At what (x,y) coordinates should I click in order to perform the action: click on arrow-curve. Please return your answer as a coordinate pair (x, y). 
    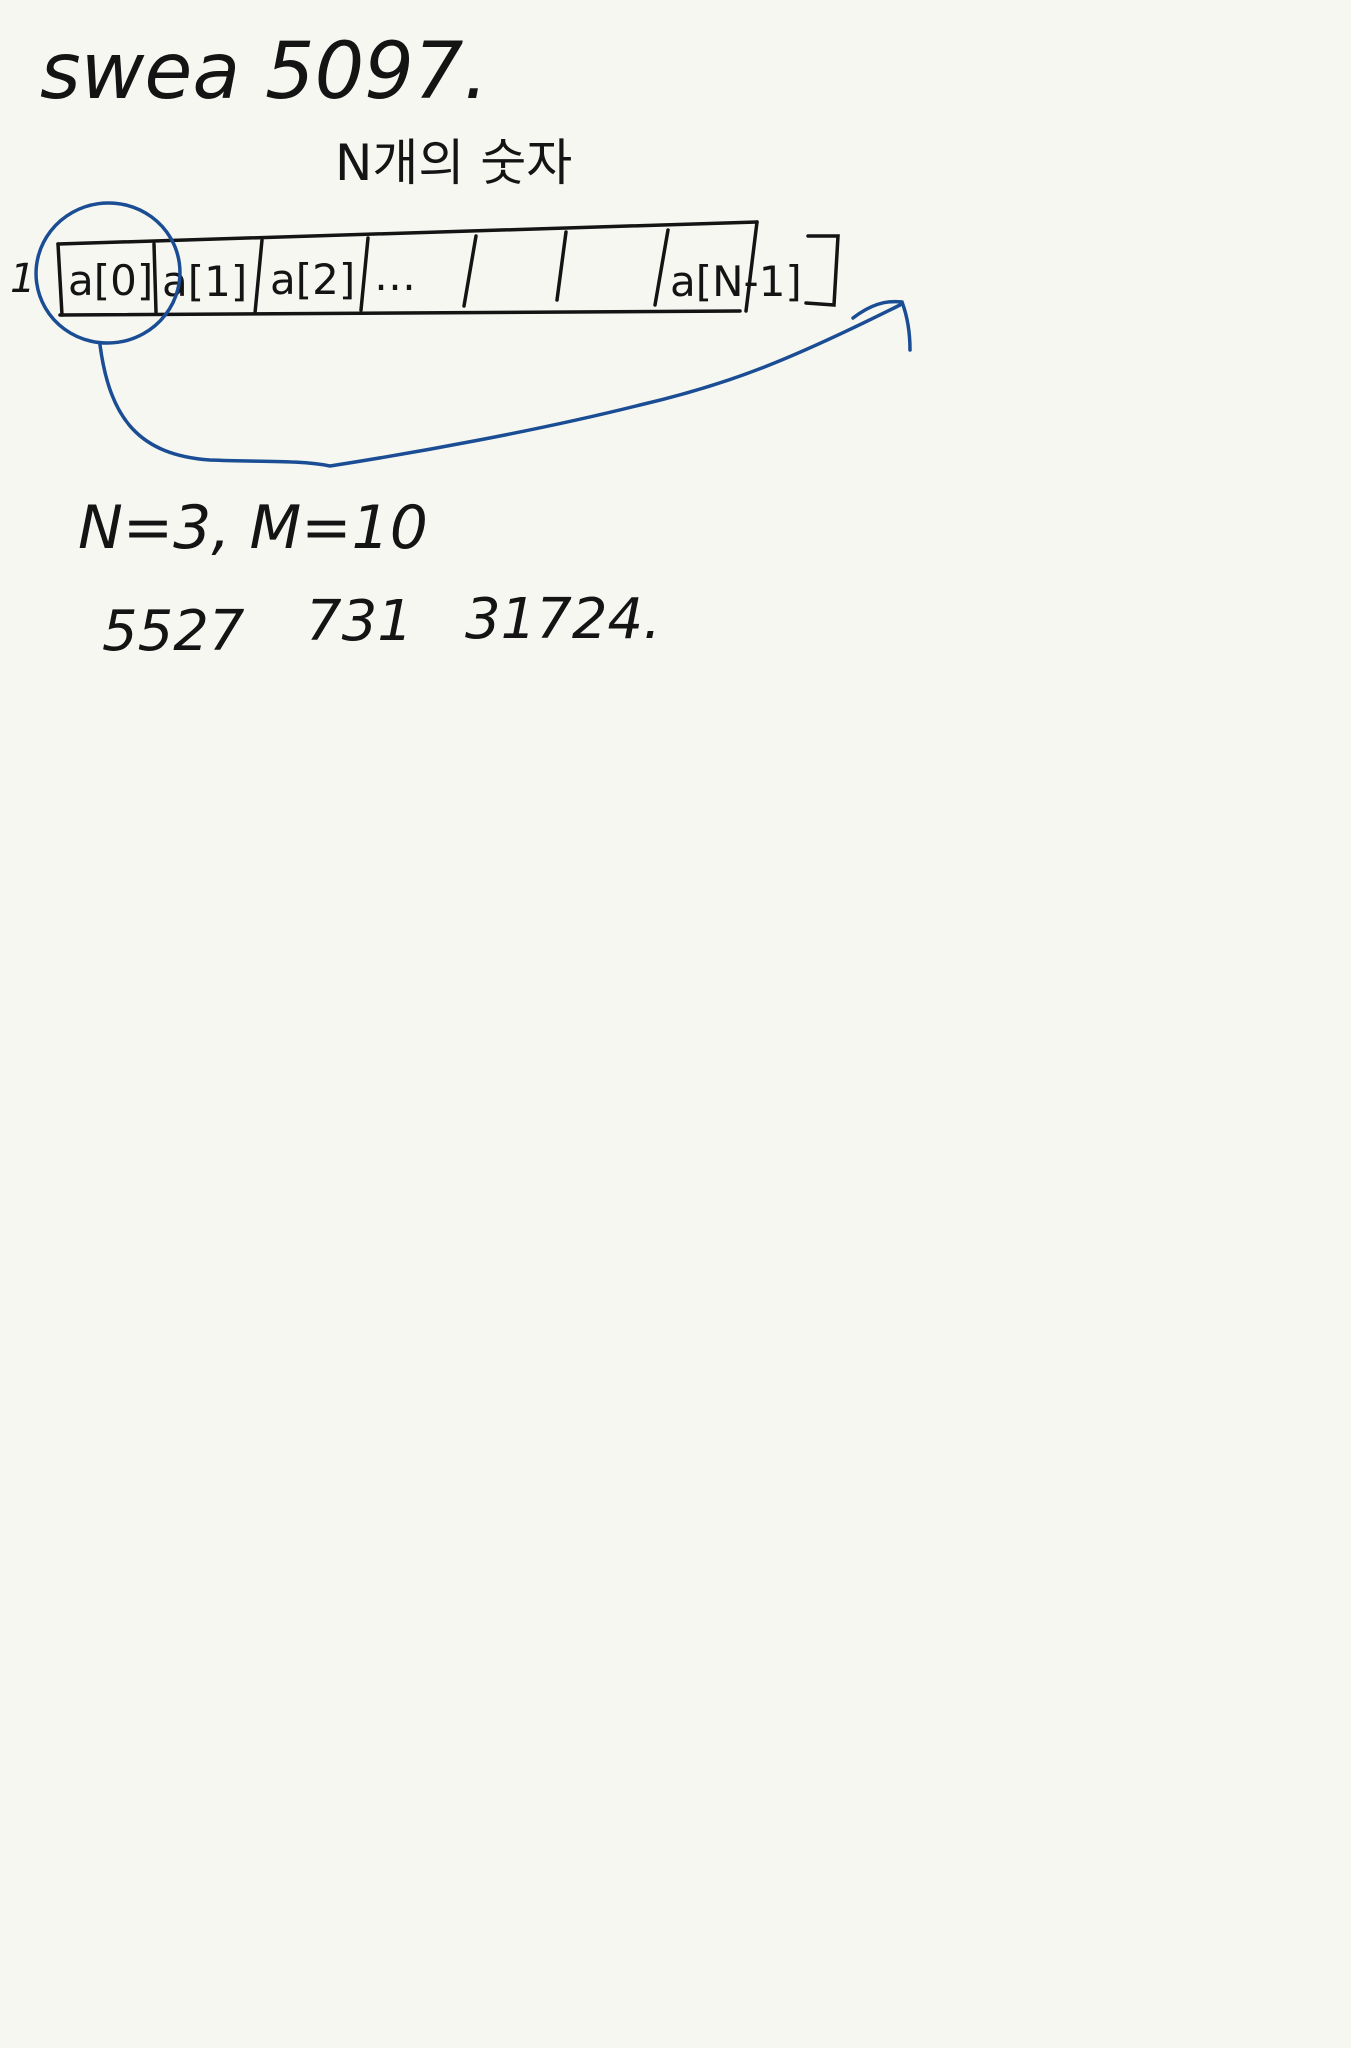
    Looking at the image, I should click on (500, 385).